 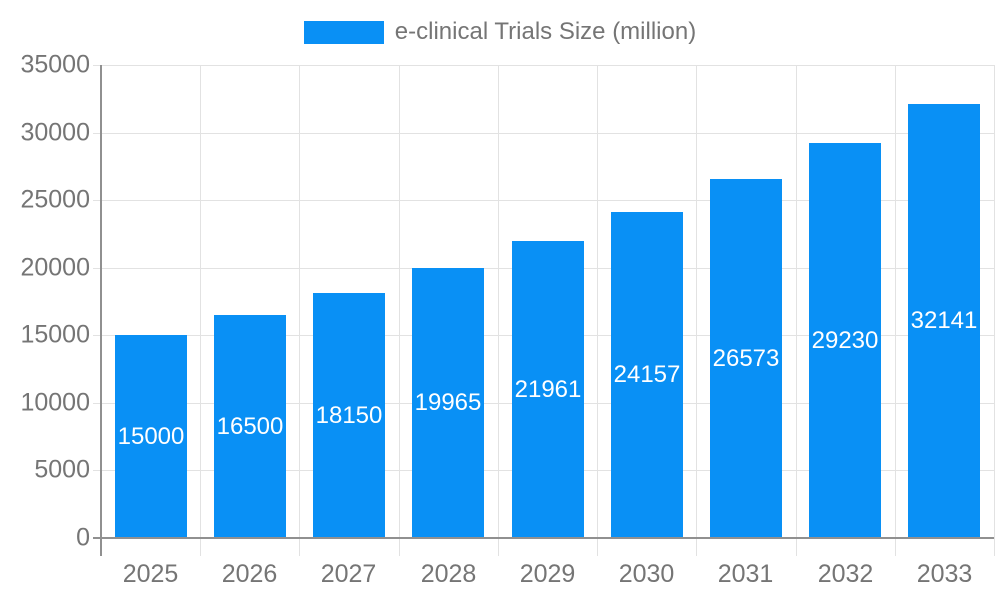 What do you see at coordinates (150, 574) in the screenshot?
I see `x-axis-tick-label: 2025` at bounding box center [150, 574].